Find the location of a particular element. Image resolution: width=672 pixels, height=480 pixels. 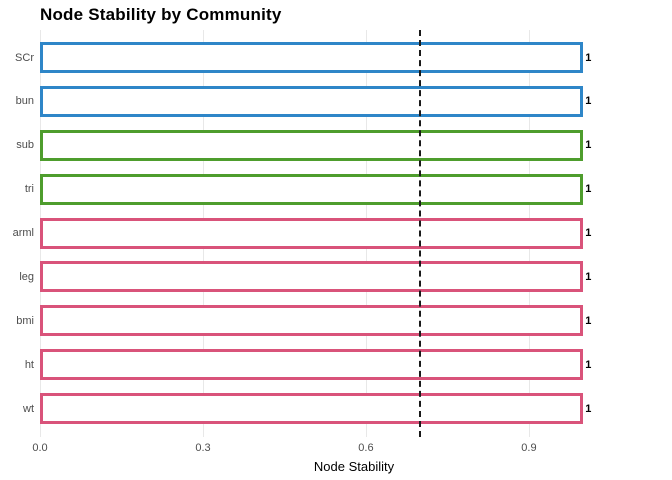

x-tick-label-0.9: 0.9 is located at coordinates (529, 448).